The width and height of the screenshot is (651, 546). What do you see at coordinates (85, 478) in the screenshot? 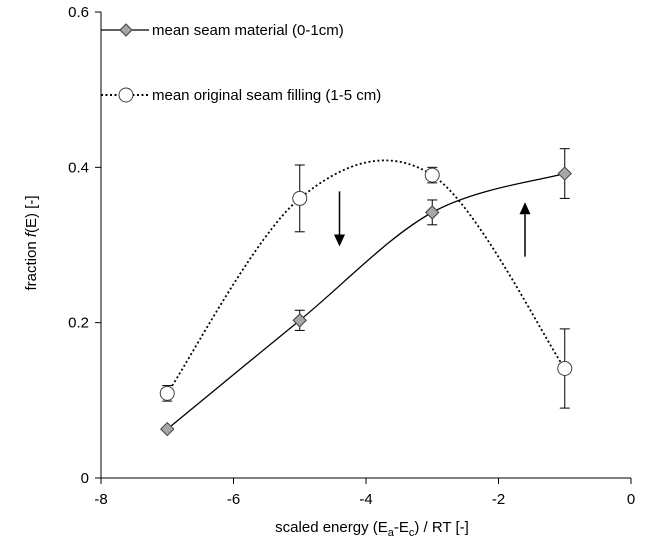
I see `y-tick-label: 0` at bounding box center [85, 478].